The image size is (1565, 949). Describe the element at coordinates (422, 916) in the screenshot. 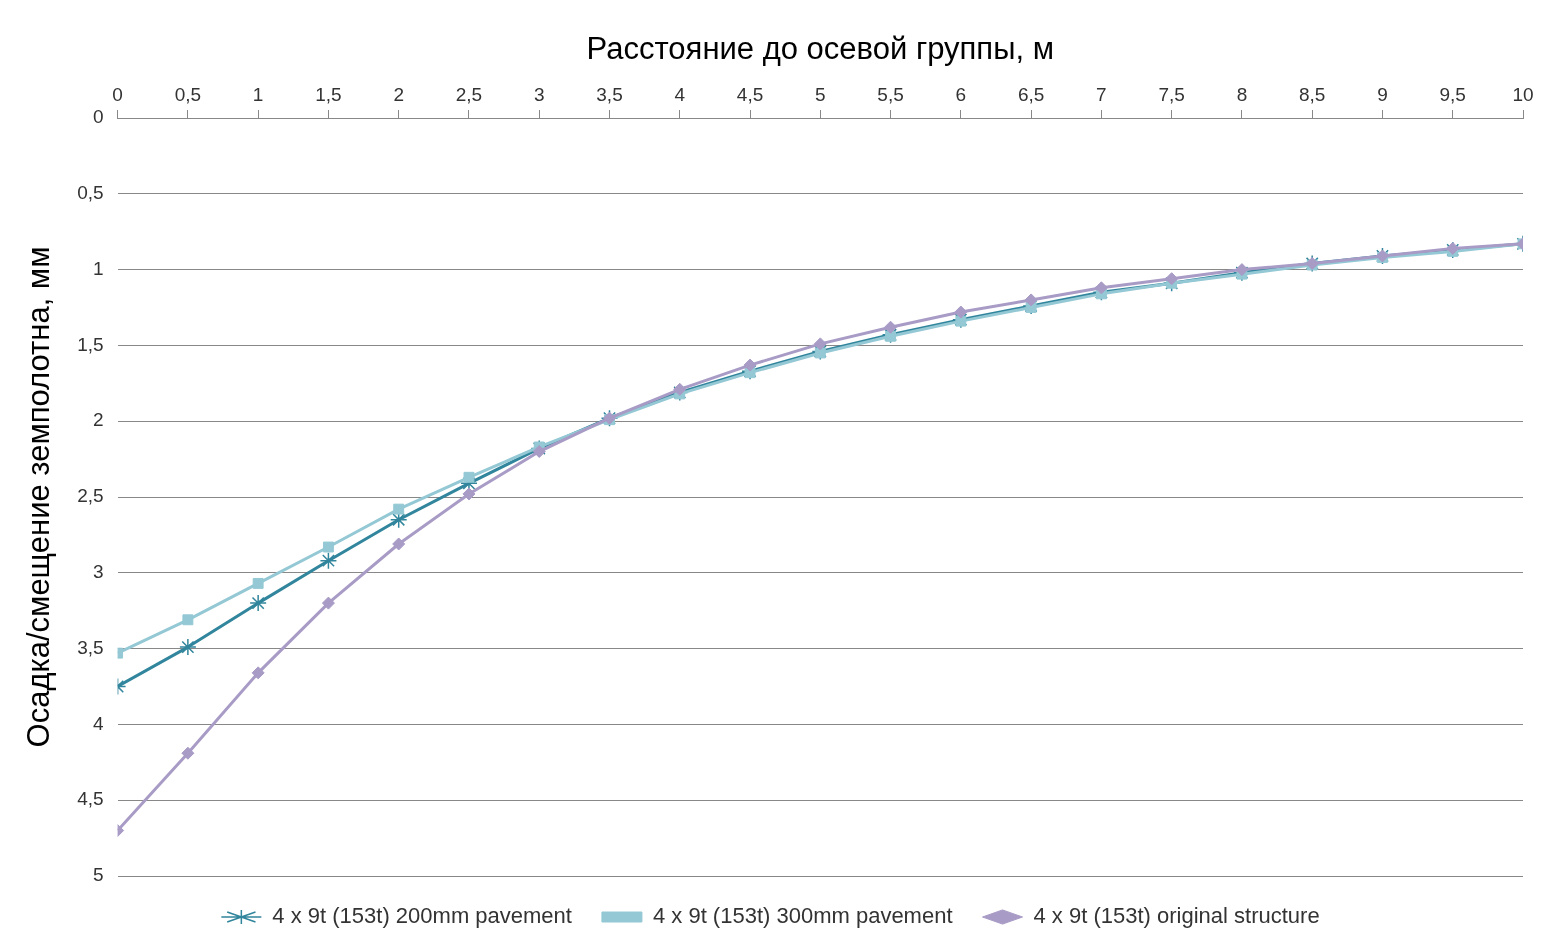

I see `legend-label: 4 x 9t (153t) 200mm pavement` at that location.